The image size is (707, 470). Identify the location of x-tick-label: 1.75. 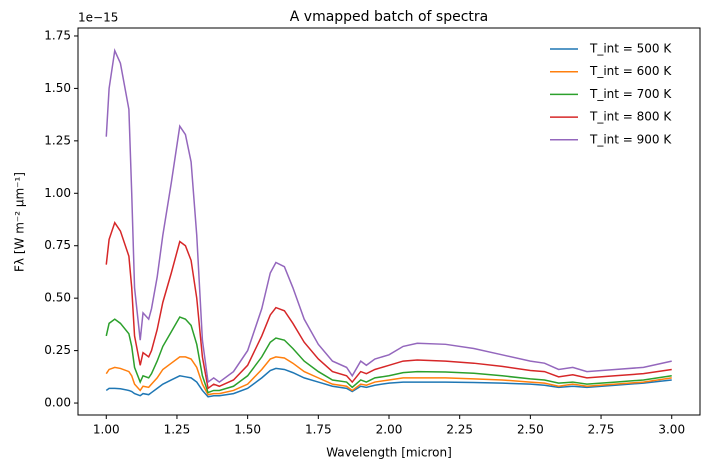
(318, 430).